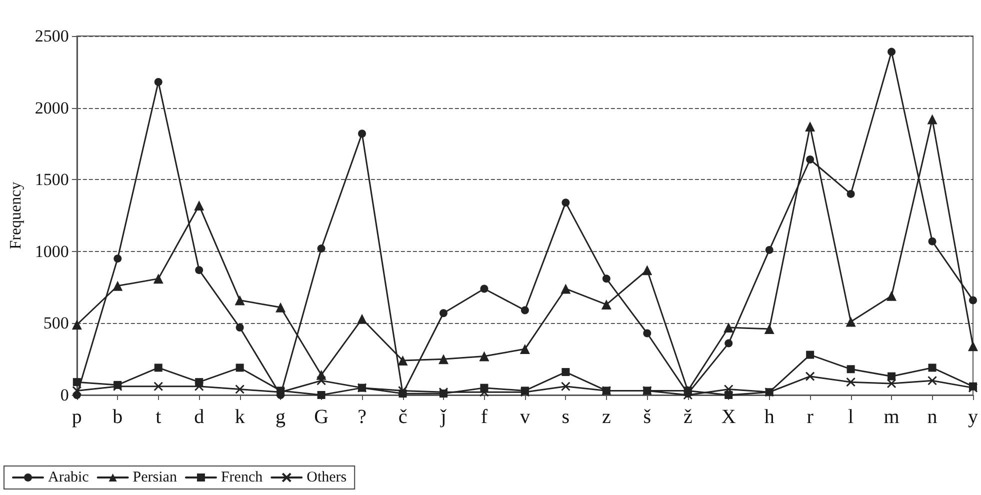 This screenshot has width=981, height=495. What do you see at coordinates (117, 417) in the screenshot?
I see `x-tick-label: b` at bounding box center [117, 417].